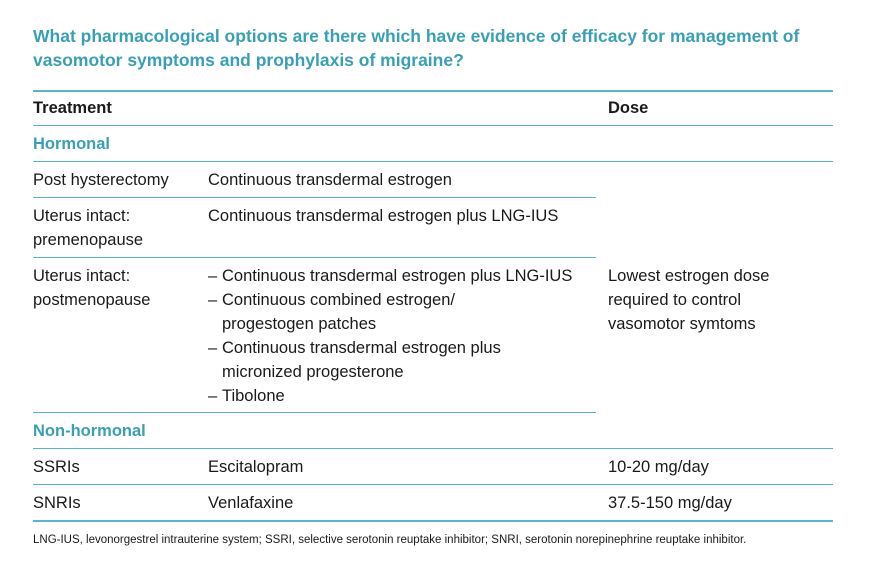  Describe the element at coordinates (433, 91) in the screenshot. I see `rule-top` at that location.